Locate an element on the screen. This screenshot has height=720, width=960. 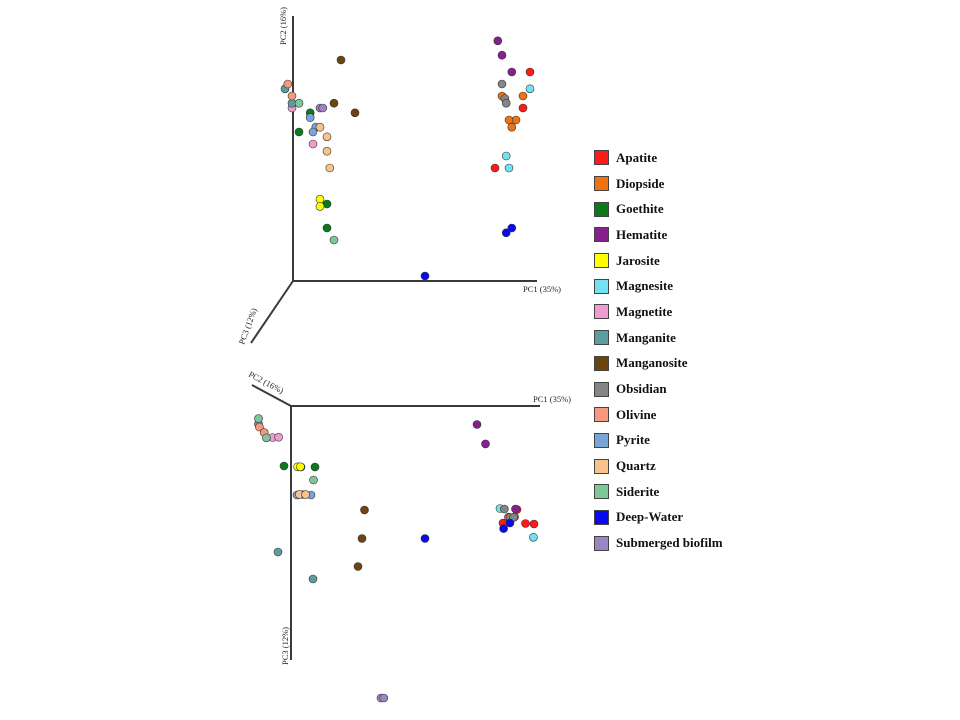
pc3-axis-top is located at coordinates (272, 312).